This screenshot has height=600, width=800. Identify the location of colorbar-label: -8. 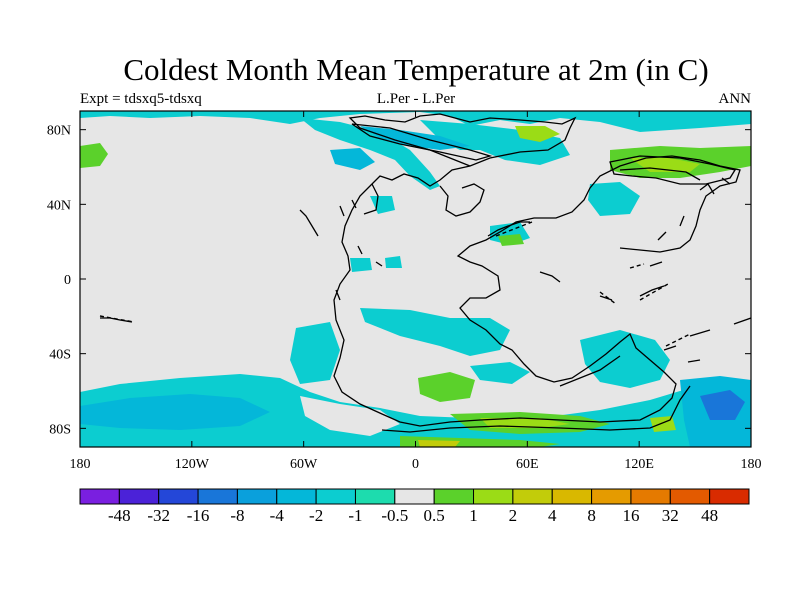
(237, 515).